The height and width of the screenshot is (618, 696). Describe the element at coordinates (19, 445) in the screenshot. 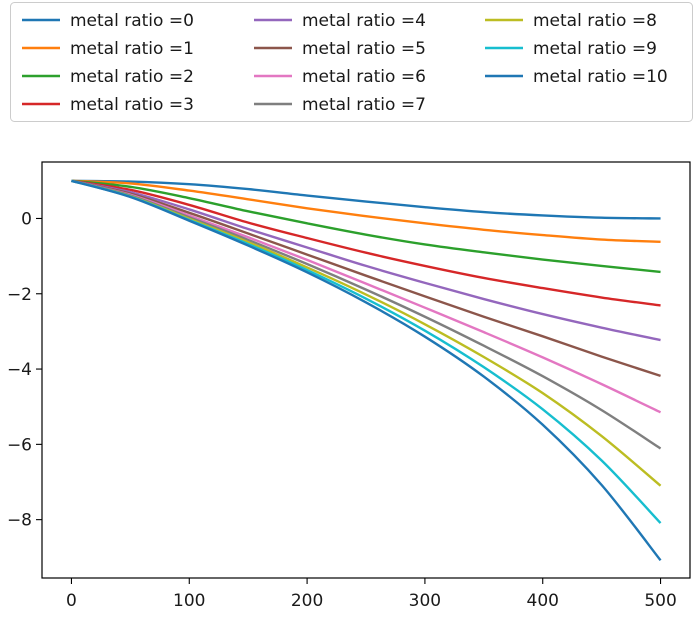

I see `y-tick-label: −6` at that location.